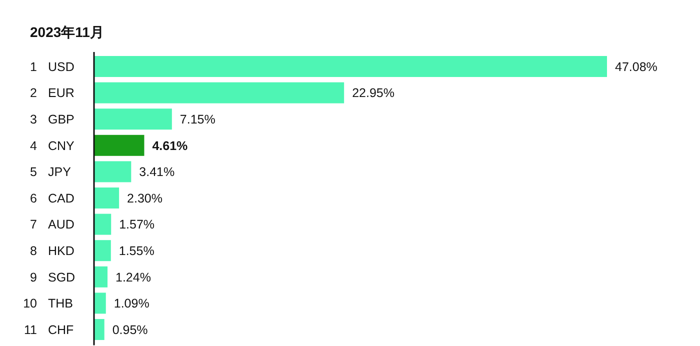  Describe the element at coordinates (132, 303) in the screenshot. I see `data-label: 1.09%` at that location.